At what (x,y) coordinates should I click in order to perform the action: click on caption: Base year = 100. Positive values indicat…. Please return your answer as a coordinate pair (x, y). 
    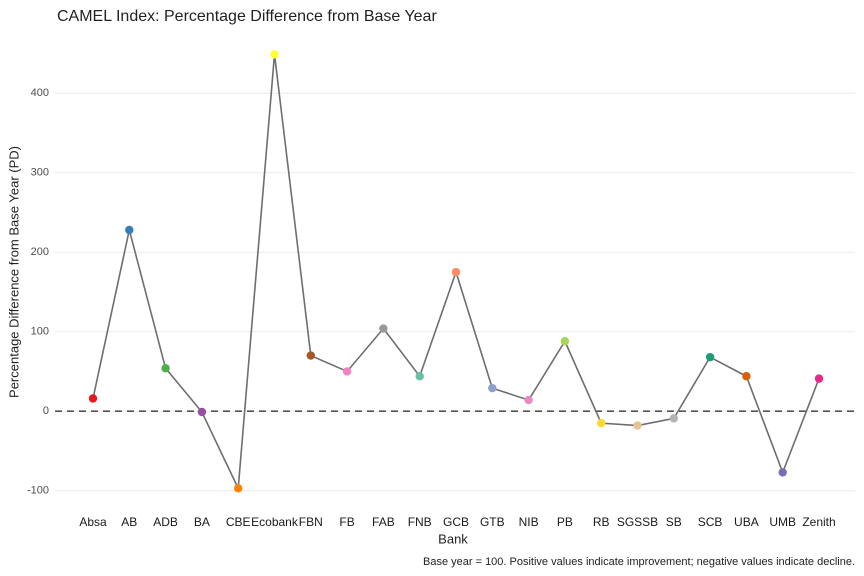
    Looking at the image, I should click on (639, 562).